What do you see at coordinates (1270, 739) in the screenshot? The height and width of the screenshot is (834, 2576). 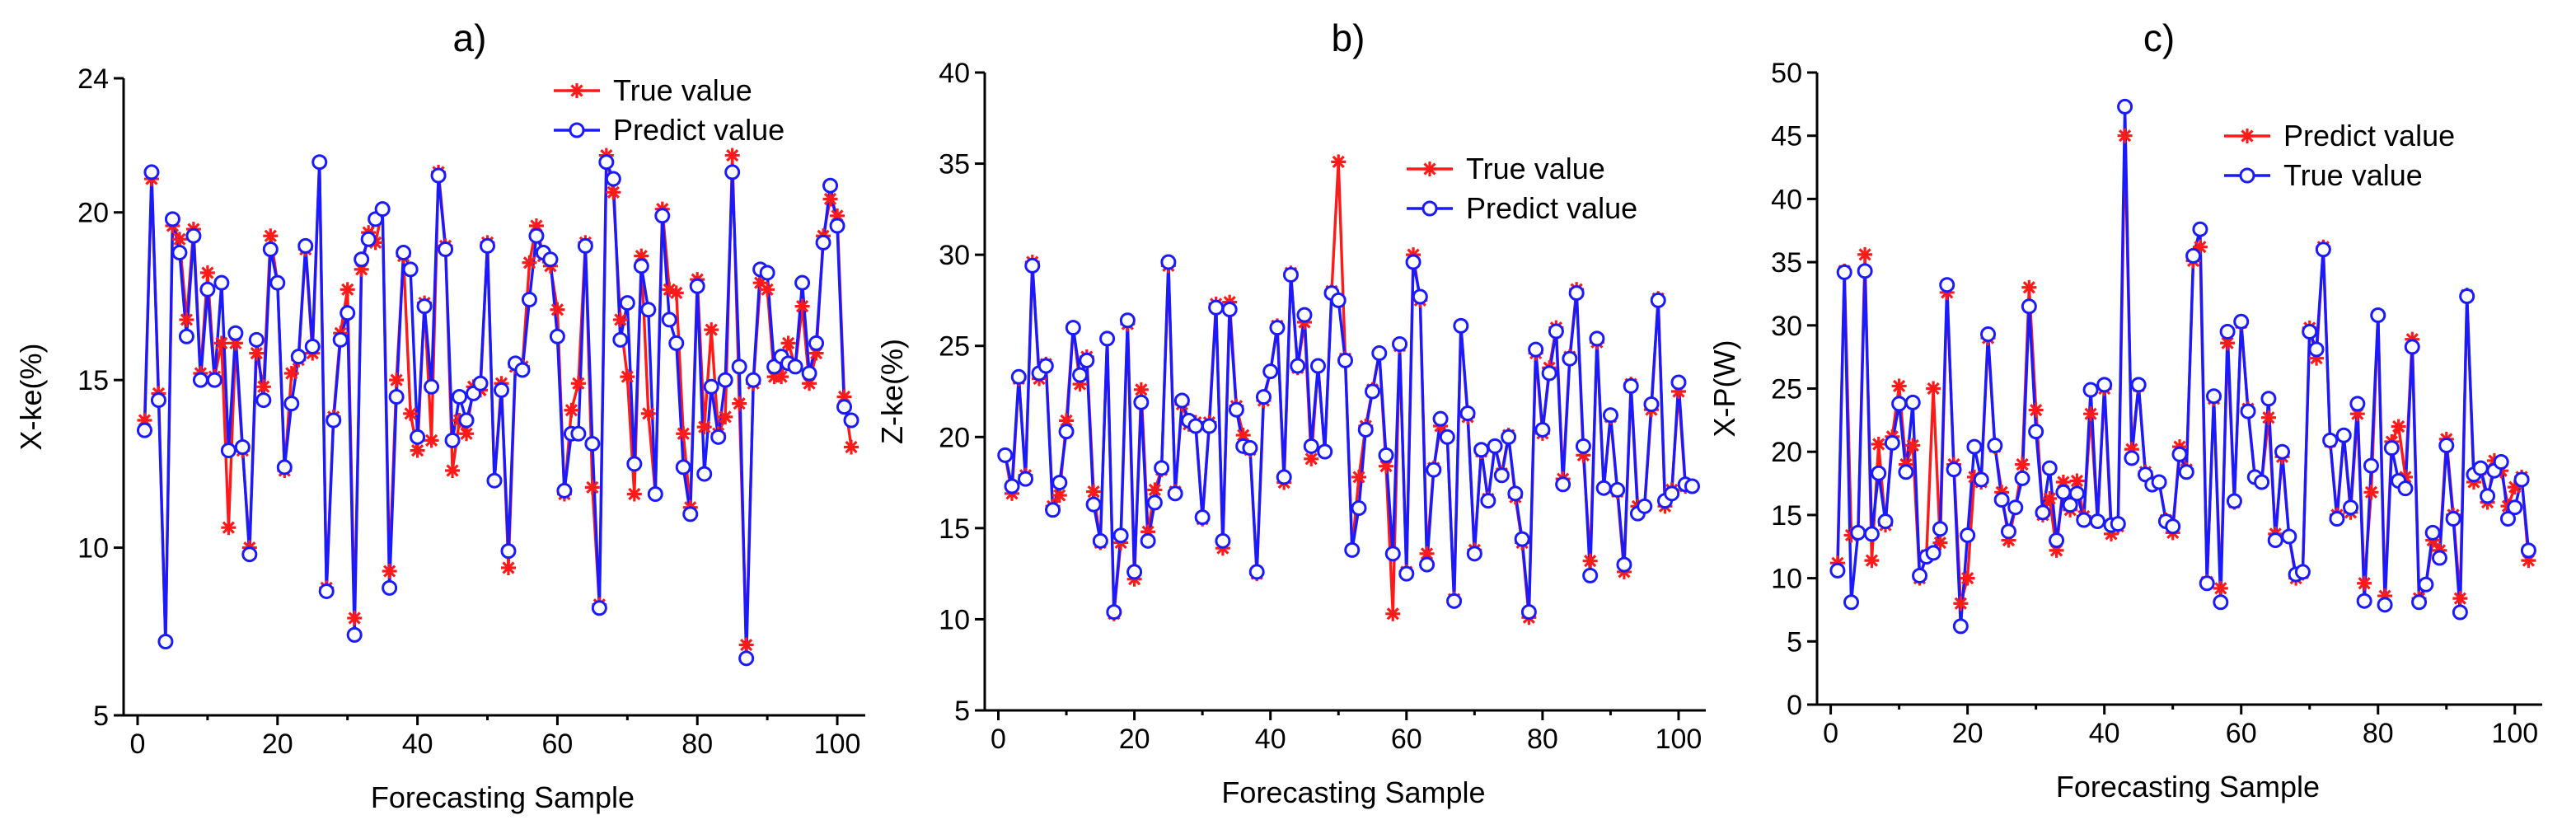 I see `x-tick-label: 40` at bounding box center [1270, 739].